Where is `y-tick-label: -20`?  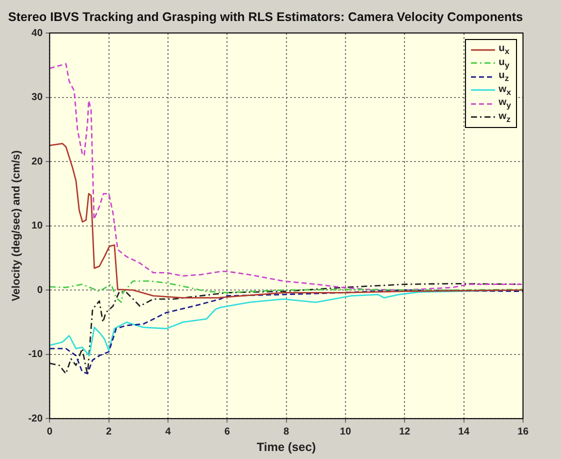
y-tick-label: -20 is located at coordinates (36, 418).